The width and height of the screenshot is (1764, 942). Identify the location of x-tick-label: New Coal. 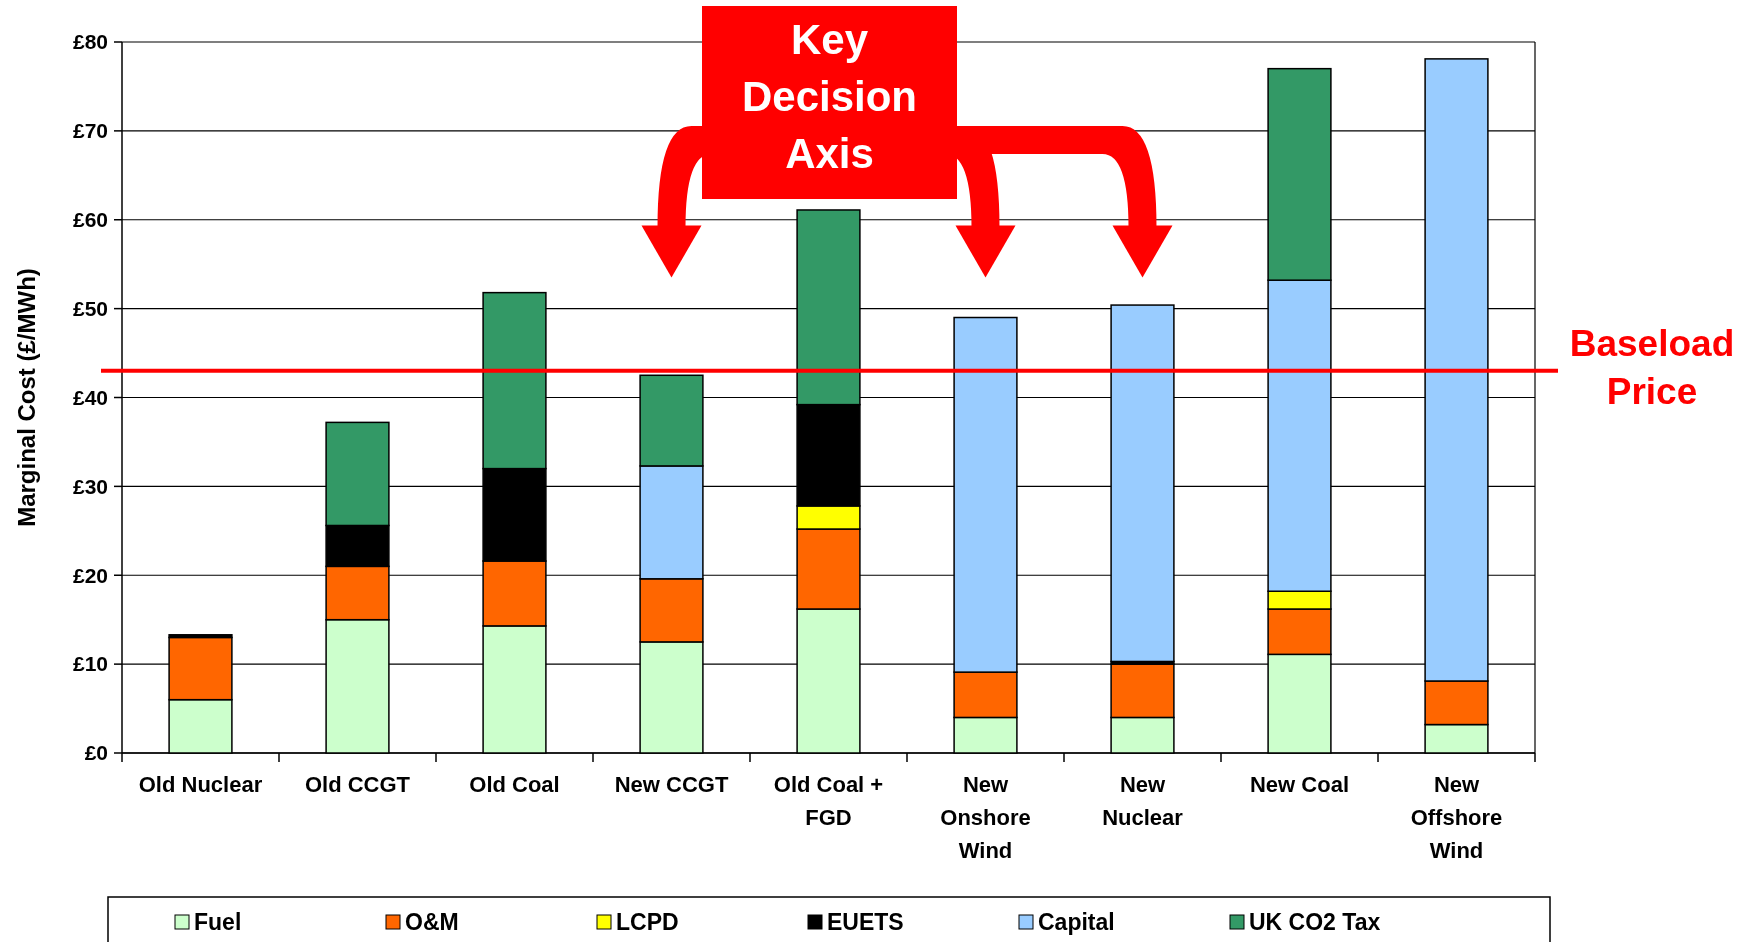
(1299, 784).